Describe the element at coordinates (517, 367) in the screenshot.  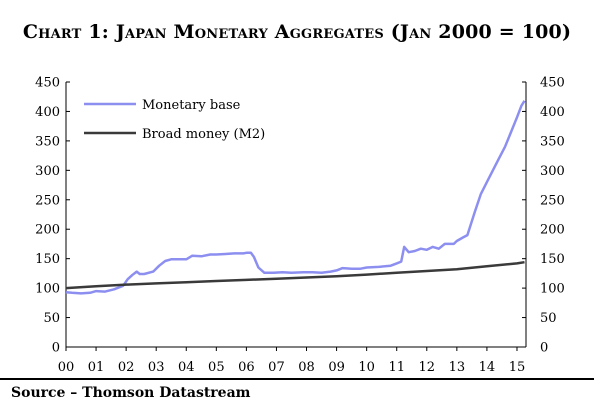
I see `x-tick-label: 15` at that location.